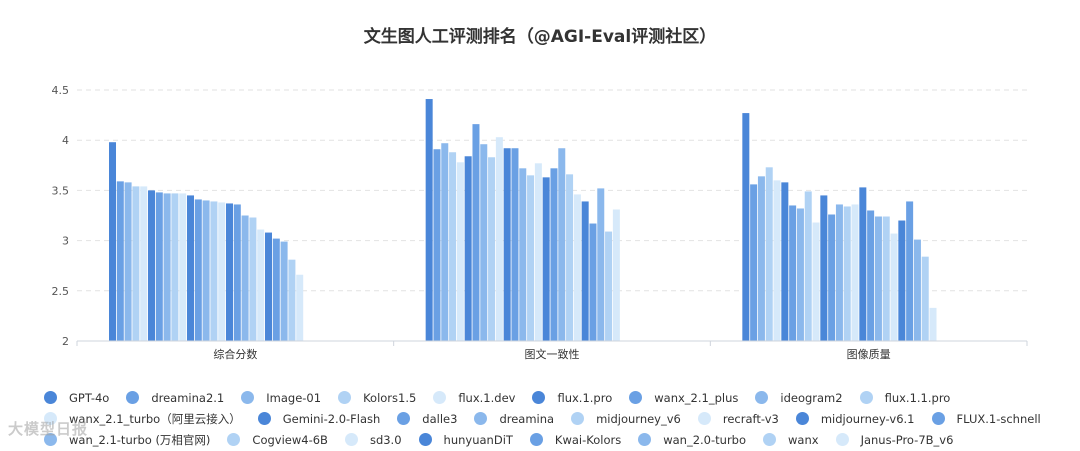 Image resolution: width=1080 pixels, height=451 pixels. I want to click on legend-item: Cogview4-6B, so click(277, 440).